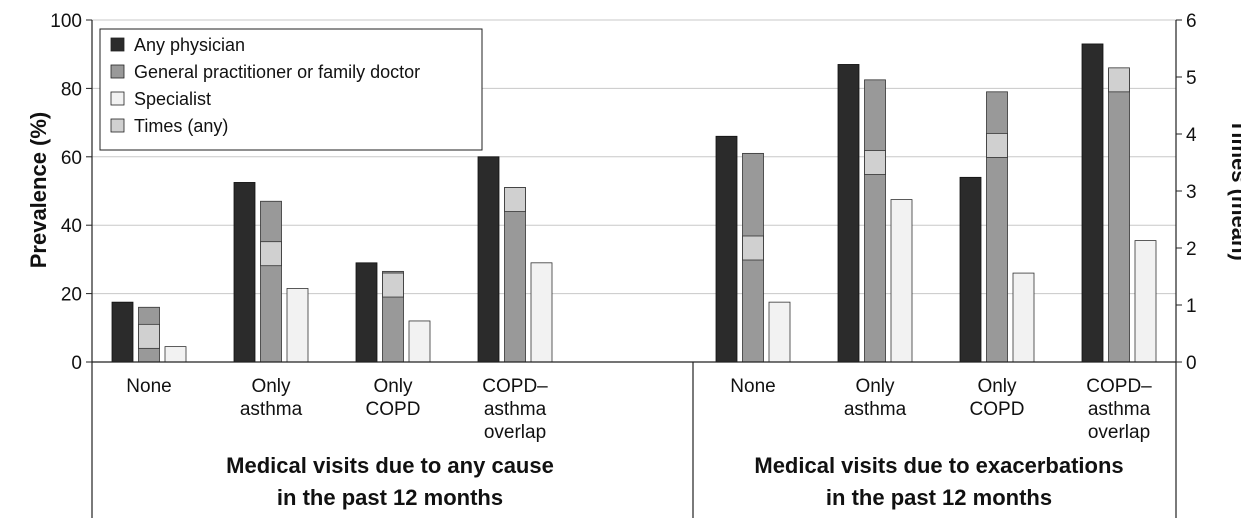  What do you see at coordinates (71, 89) in the screenshot?
I see `y-tick-label: 80` at bounding box center [71, 89].